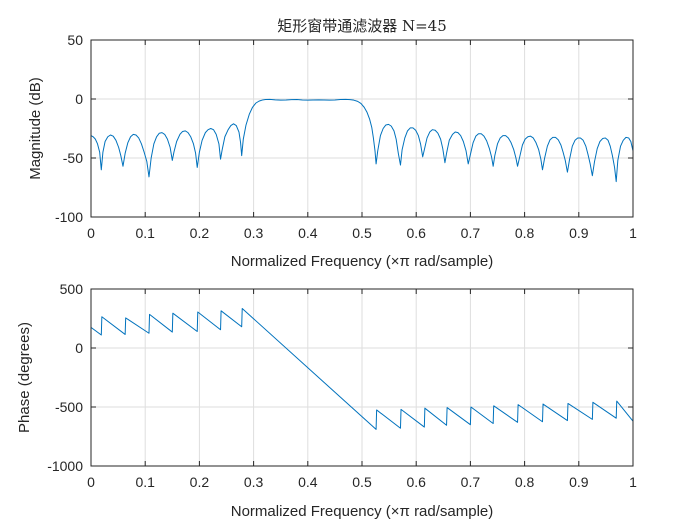  Describe the element at coordinates (471, 482) in the screenshot. I see `phase-x-tick-label: 0.7` at that location.